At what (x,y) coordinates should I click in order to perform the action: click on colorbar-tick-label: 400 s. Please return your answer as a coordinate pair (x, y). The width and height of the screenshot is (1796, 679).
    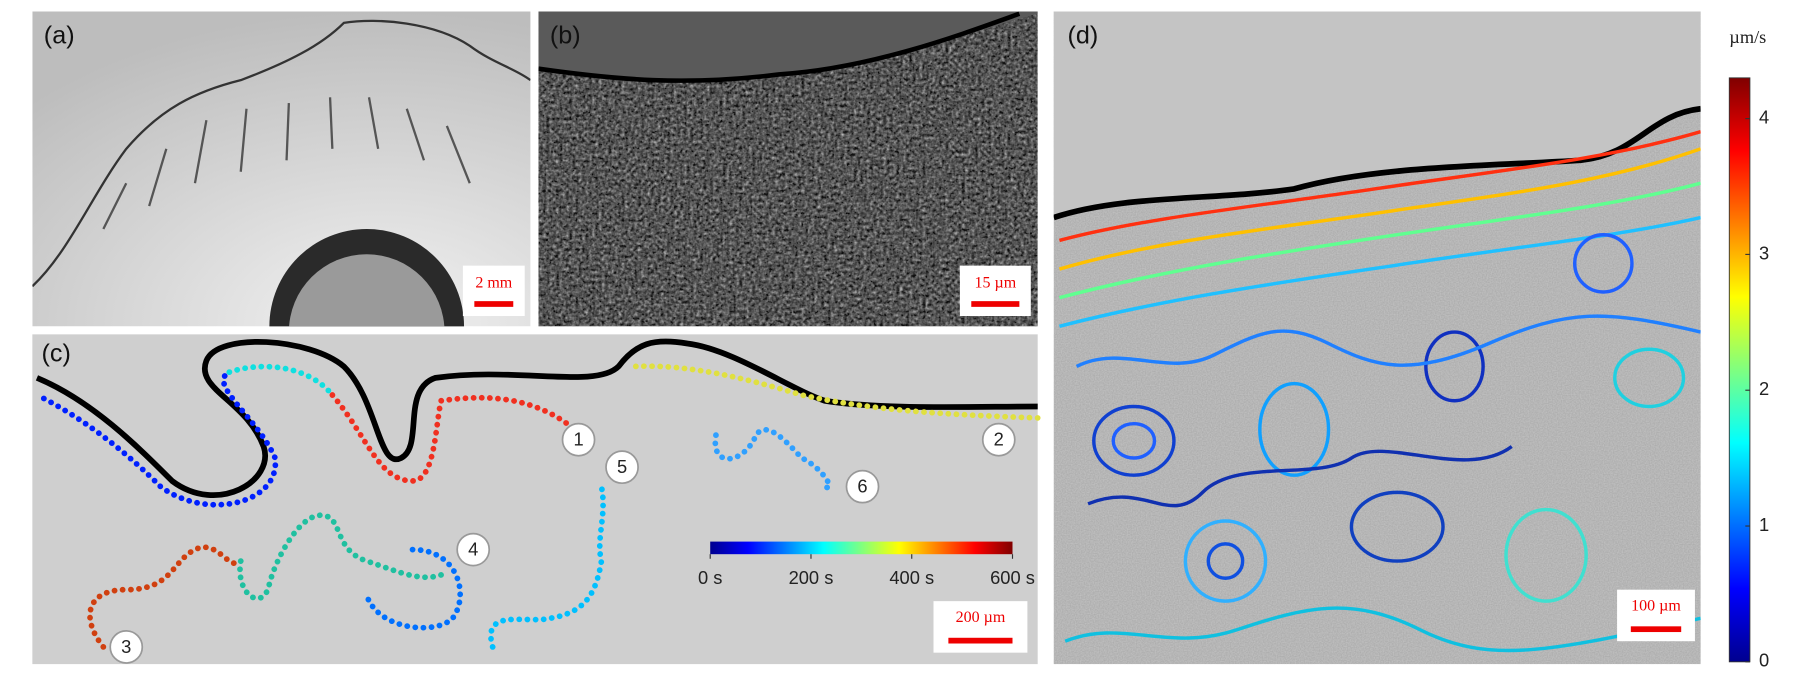
    Looking at the image, I should click on (911, 577).